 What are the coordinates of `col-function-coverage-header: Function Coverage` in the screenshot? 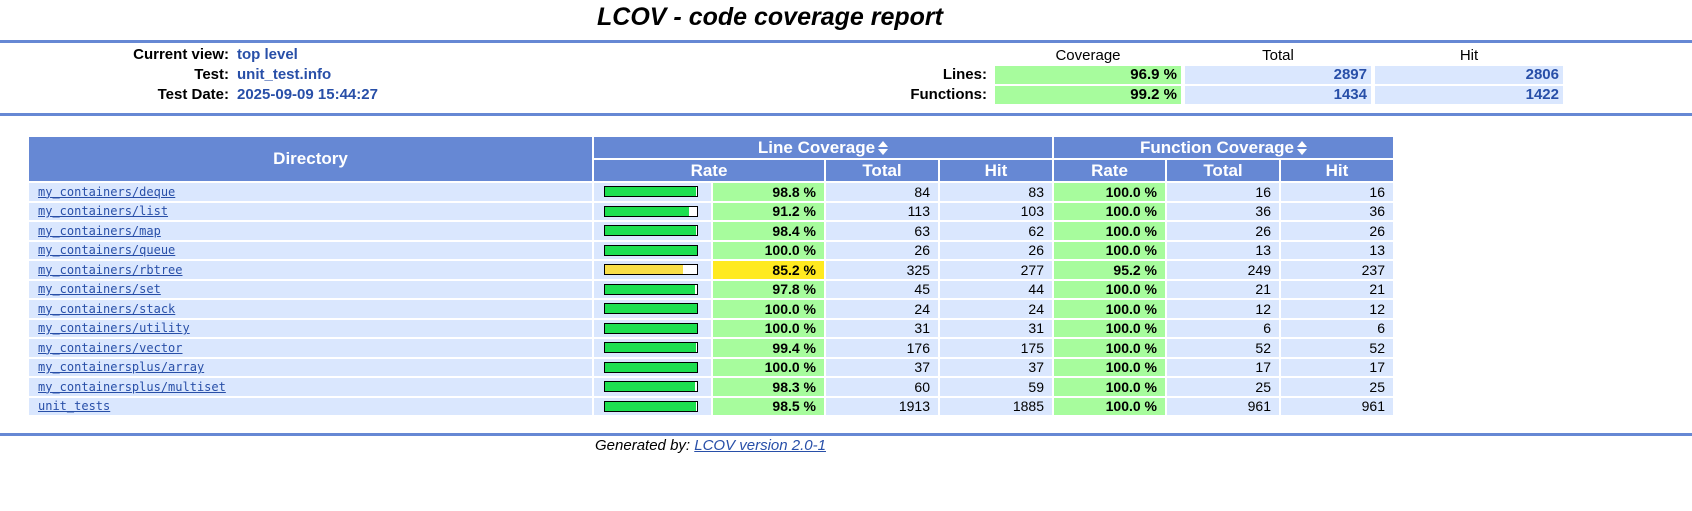 It's located at (1223, 147).